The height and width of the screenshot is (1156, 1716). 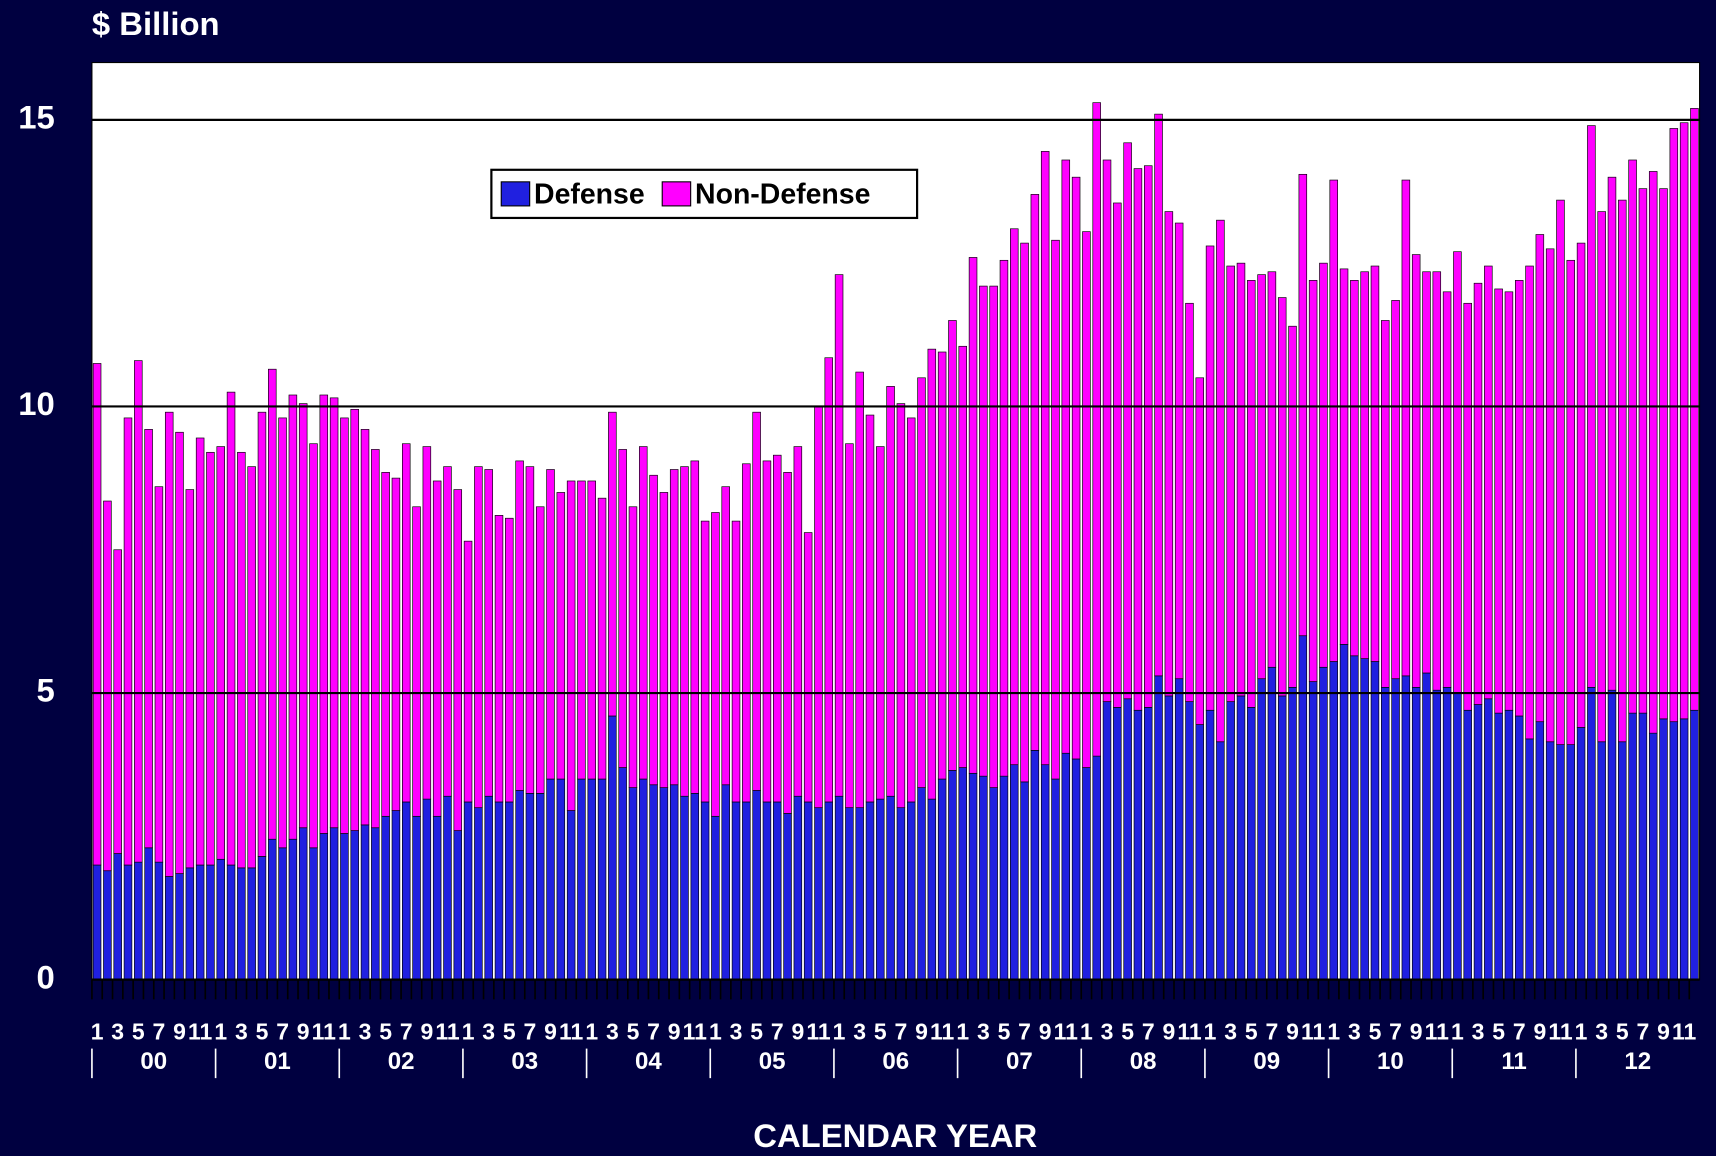 I want to click on y-tick-label: 10, so click(x=36, y=403).